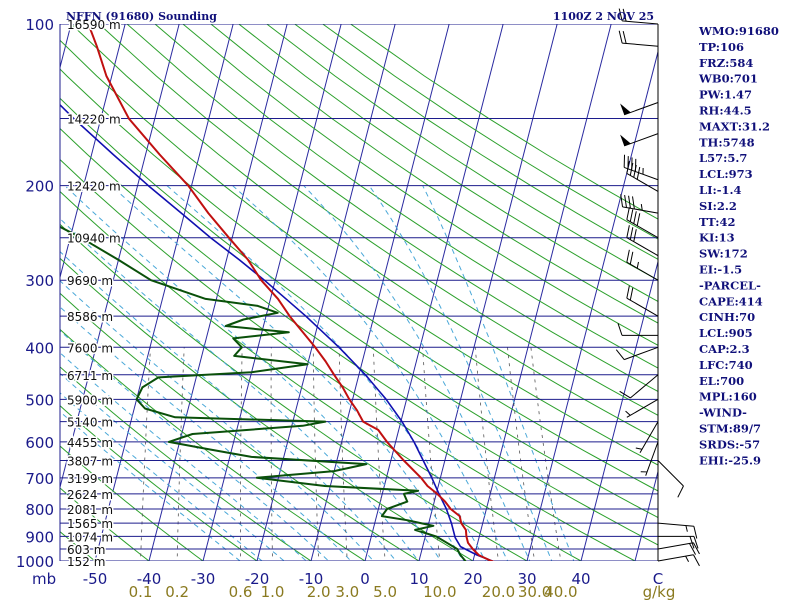 This screenshot has width=800, height=600. Describe the element at coordinates (347, 591) in the screenshot. I see `mixing-ratio-tick-label: 3.0` at that location.